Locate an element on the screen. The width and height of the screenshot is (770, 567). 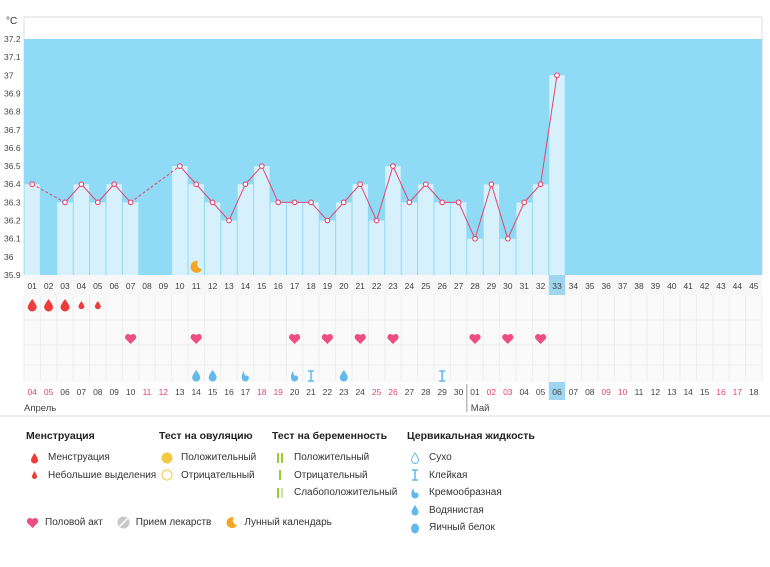
legend-pregnancy-title: Тест на беременность is located at coordinates (330, 436).